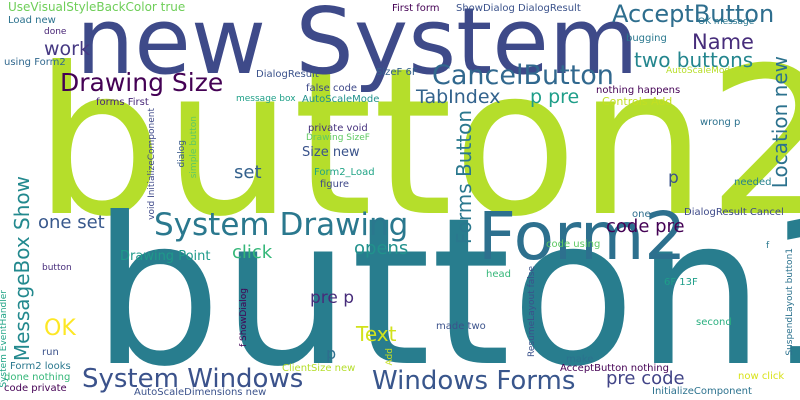 The width and height of the screenshot is (800, 400). Describe the element at coordinates (681, 282) in the screenshot. I see `word-6f-13f: 6F 13F` at that location.